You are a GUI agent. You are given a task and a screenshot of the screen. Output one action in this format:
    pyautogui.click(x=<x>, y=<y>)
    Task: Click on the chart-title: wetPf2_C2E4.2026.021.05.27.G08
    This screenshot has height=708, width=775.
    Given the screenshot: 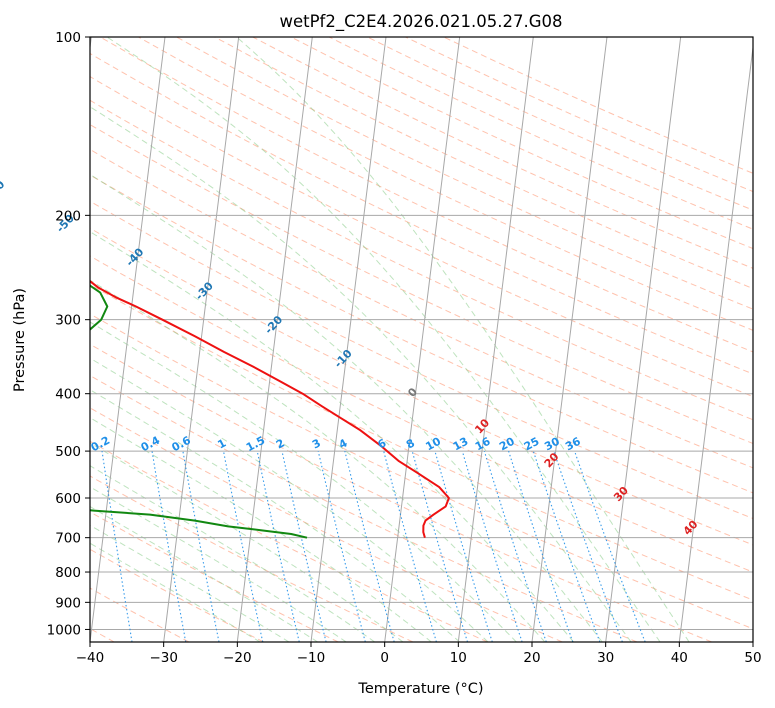 What is the action you would take?
    pyautogui.click(x=420, y=22)
    